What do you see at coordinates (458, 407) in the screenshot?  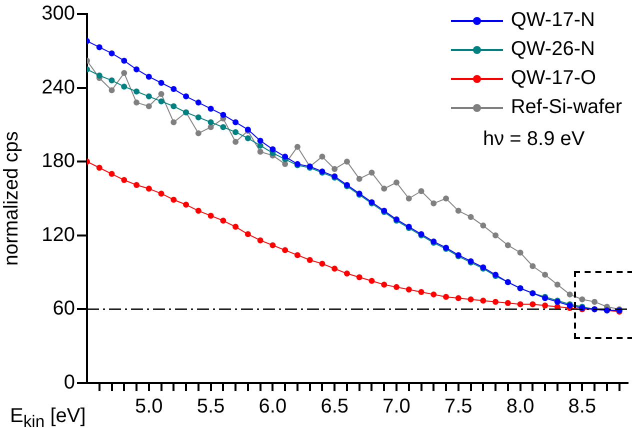 I see `x-tick-label: 7.5` at bounding box center [458, 407].